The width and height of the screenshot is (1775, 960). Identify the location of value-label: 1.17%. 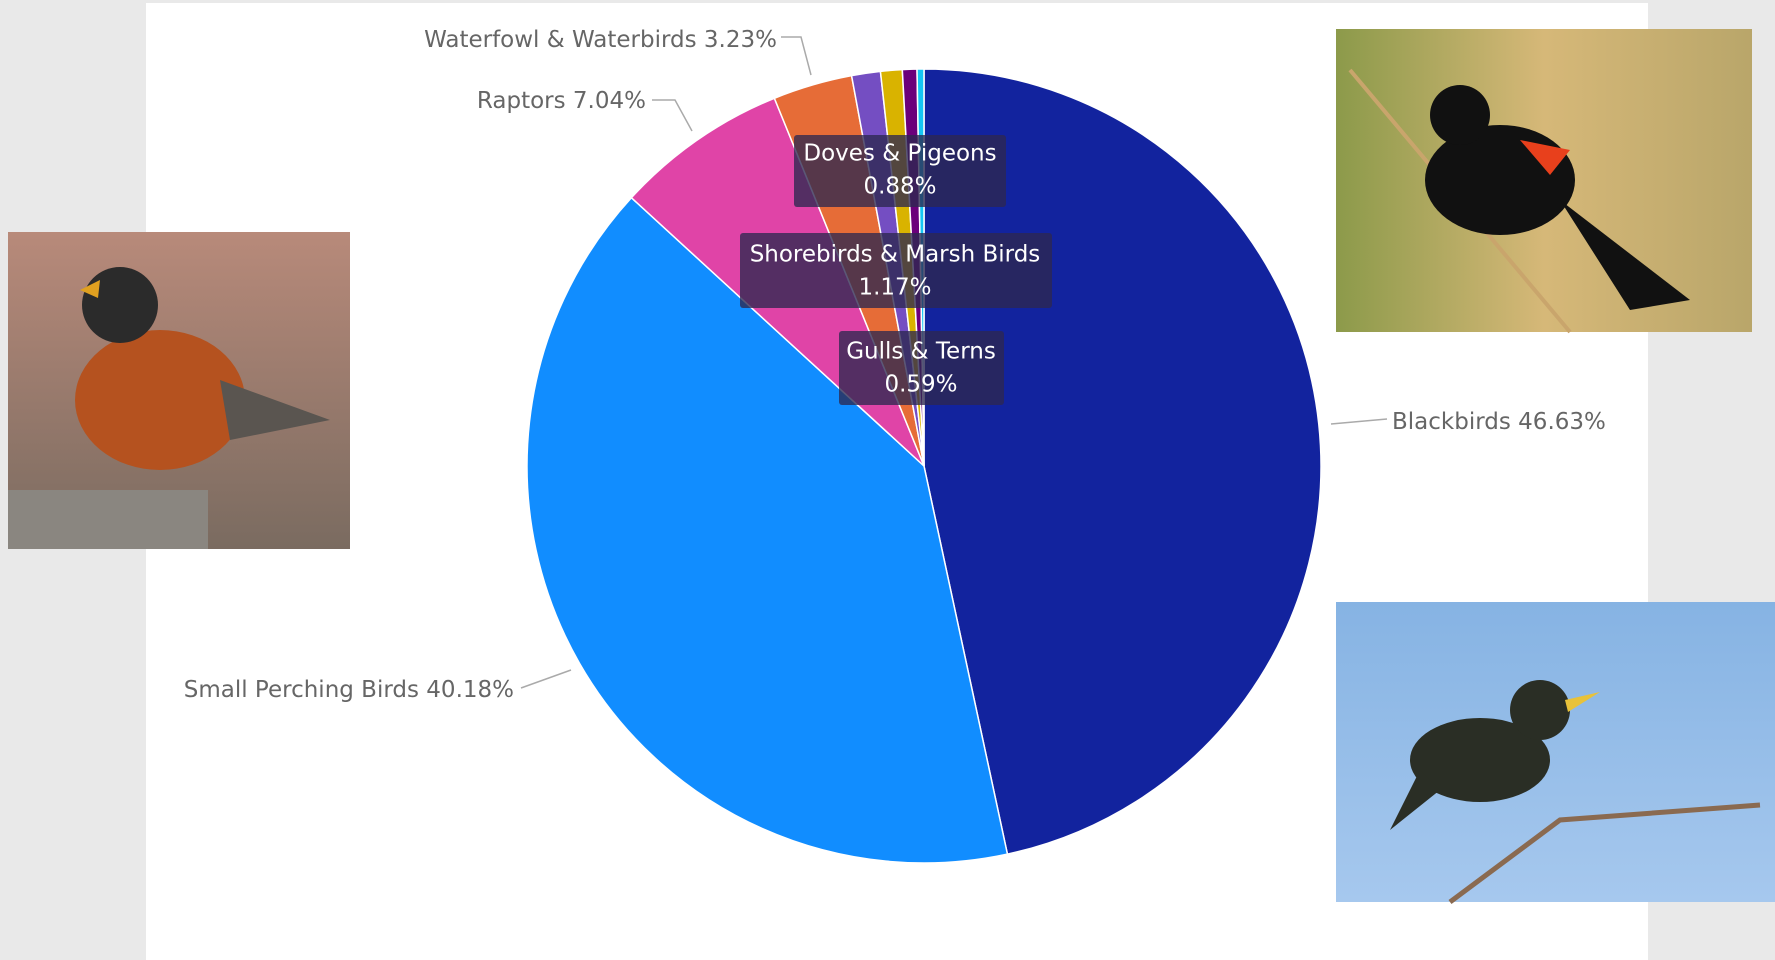
(894, 288).